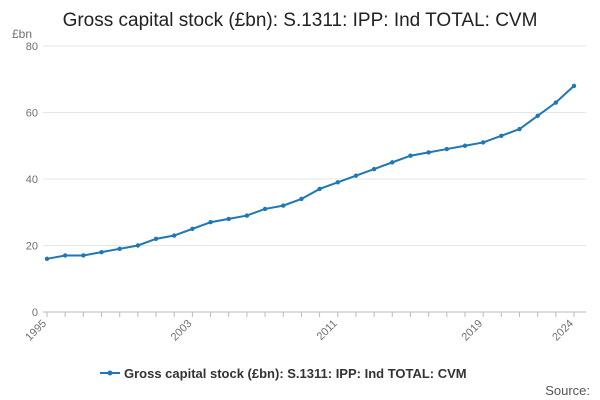  I want to click on y-axis-ticks: 0 20 40 60 80, so click(32, 180).